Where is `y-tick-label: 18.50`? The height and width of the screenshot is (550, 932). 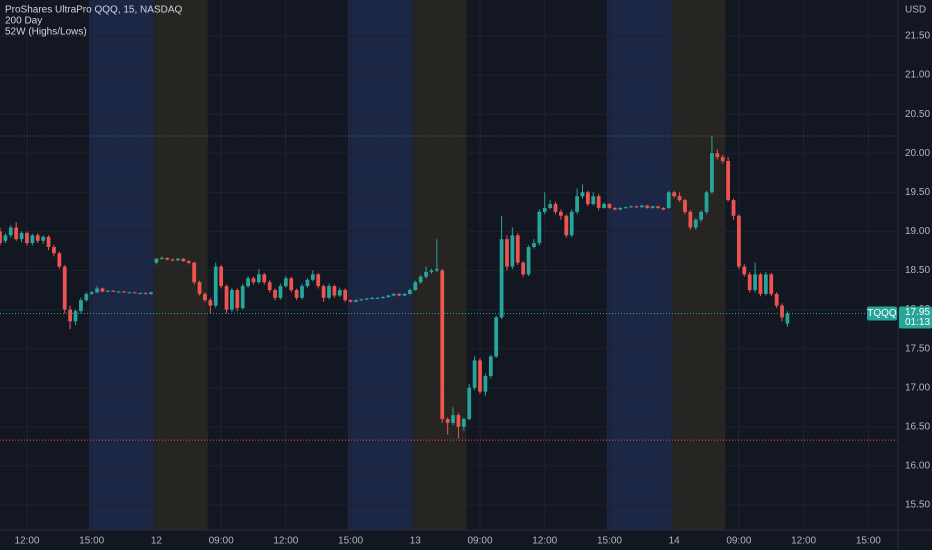
y-tick-label: 18.50 is located at coordinates (917, 270).